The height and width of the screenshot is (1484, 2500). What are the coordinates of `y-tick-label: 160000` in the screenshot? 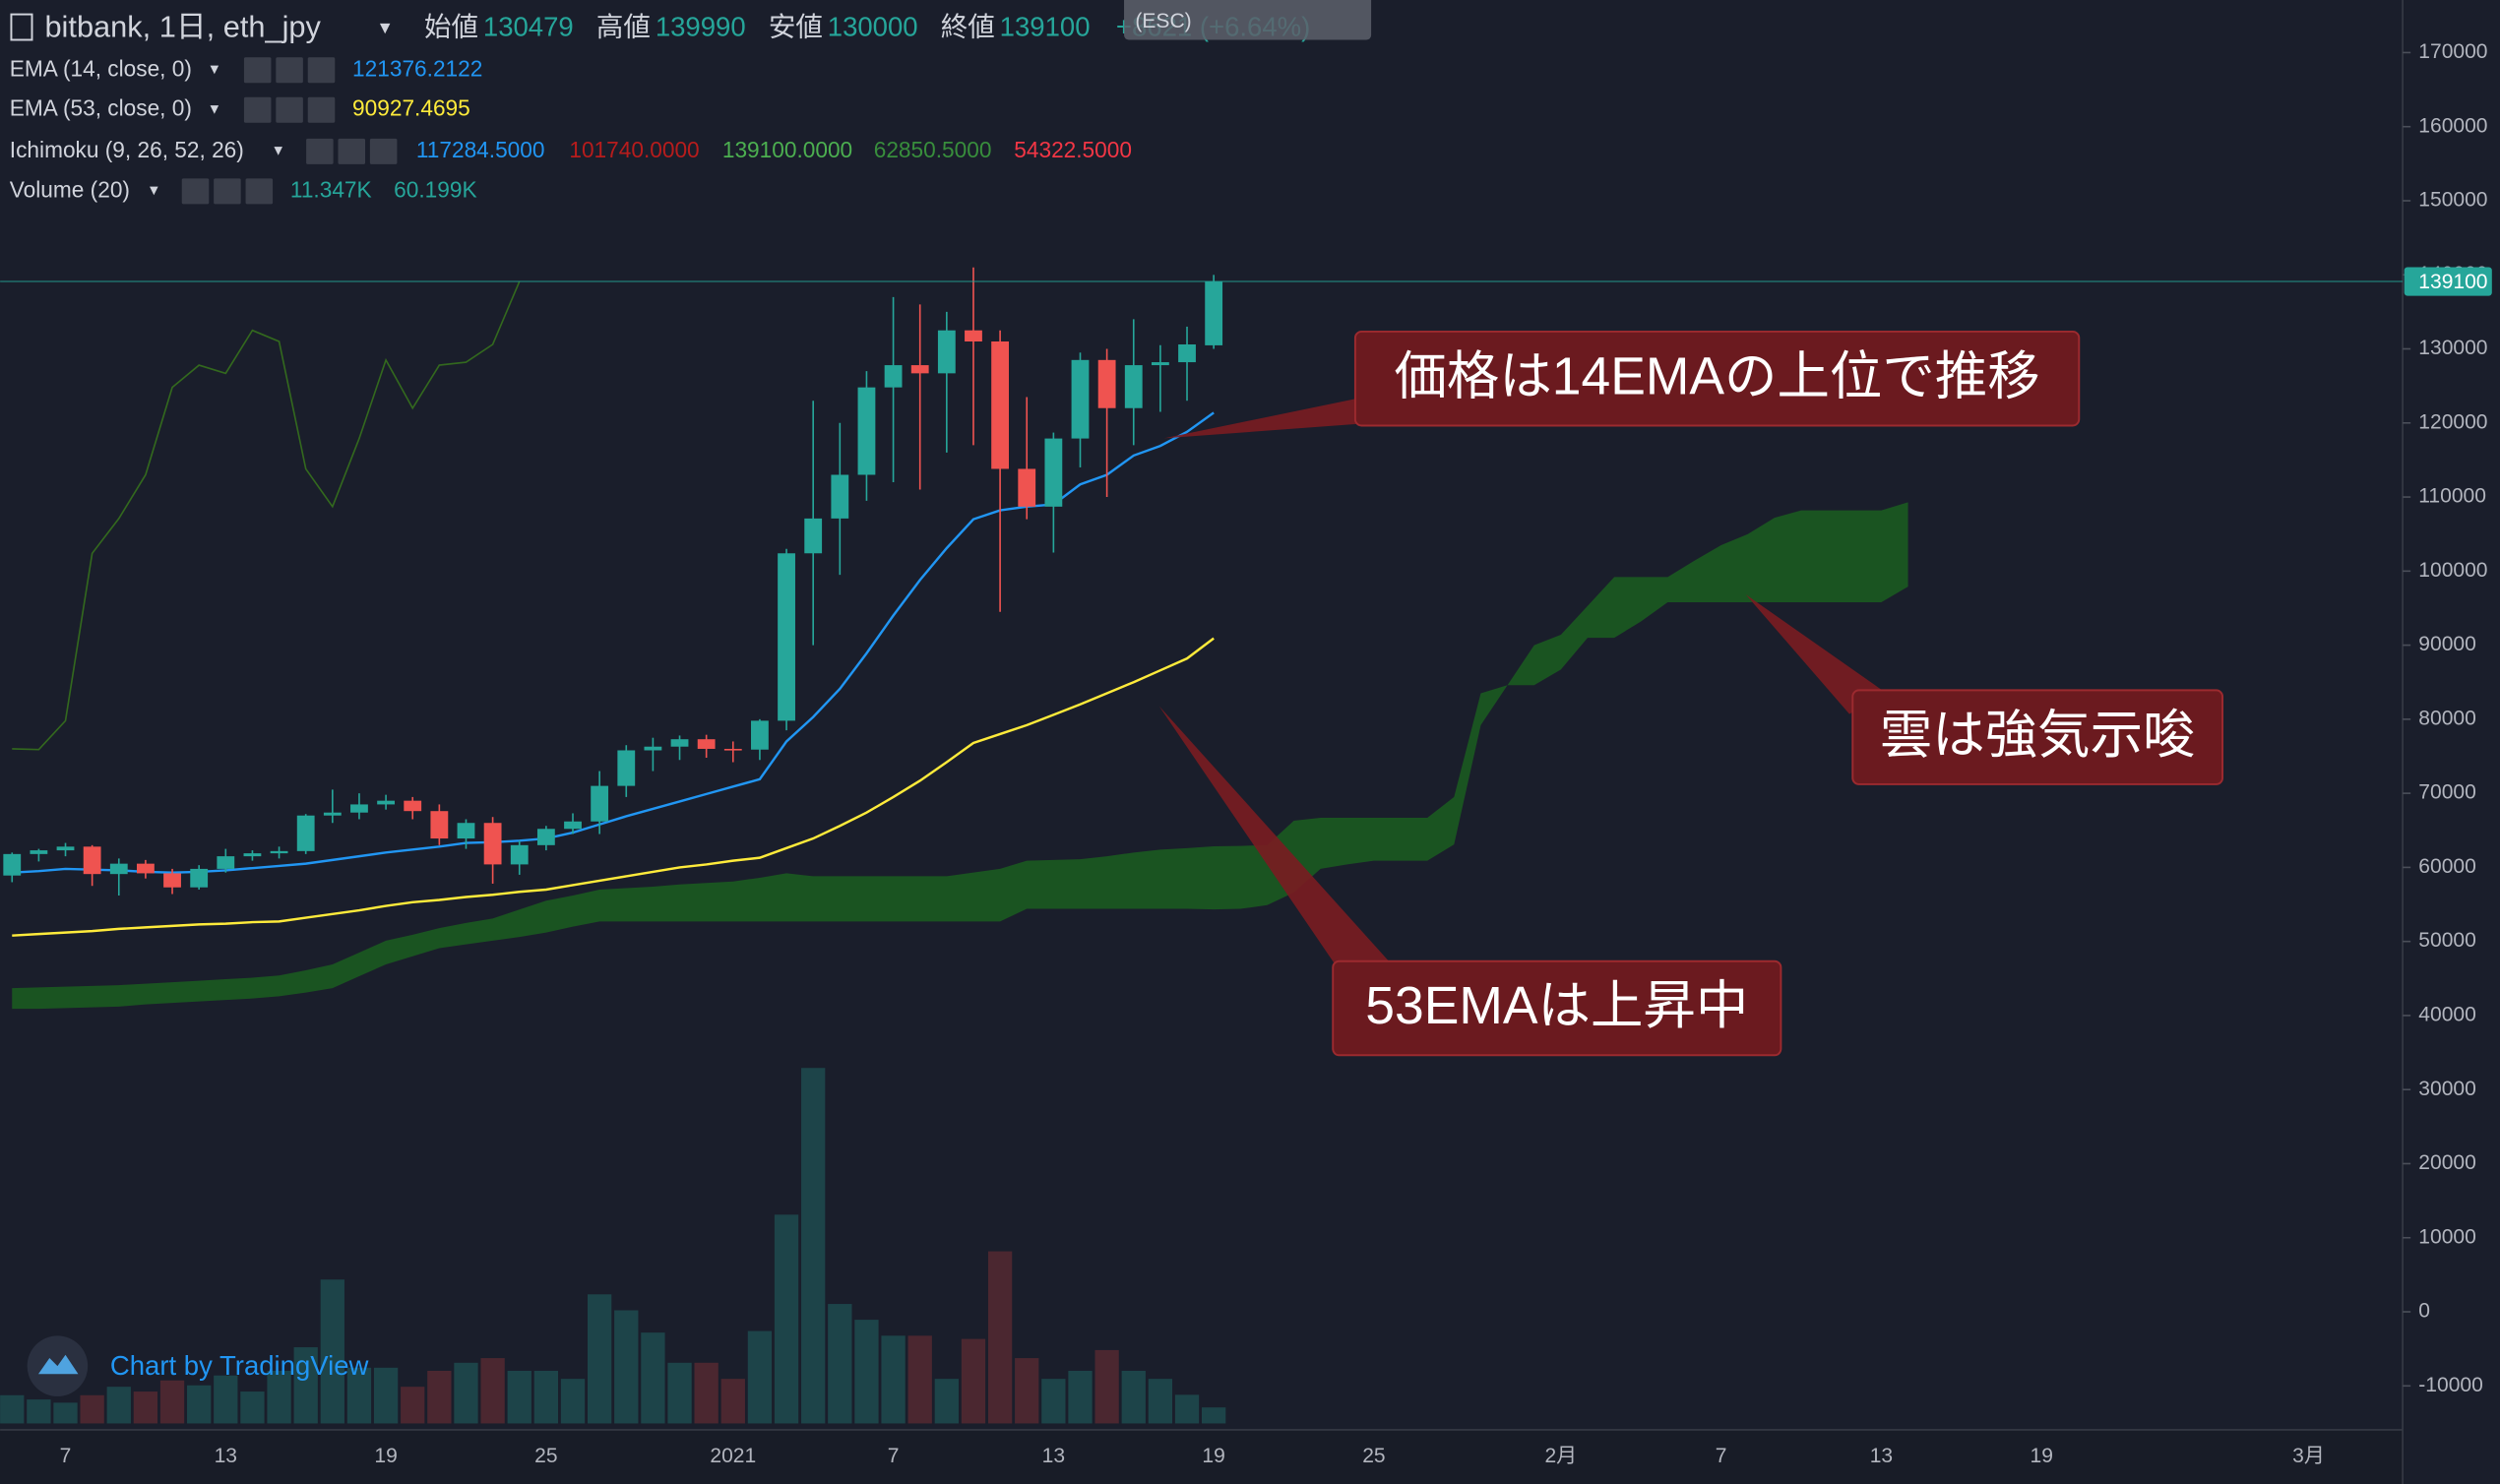 It's located at (2453, 126).